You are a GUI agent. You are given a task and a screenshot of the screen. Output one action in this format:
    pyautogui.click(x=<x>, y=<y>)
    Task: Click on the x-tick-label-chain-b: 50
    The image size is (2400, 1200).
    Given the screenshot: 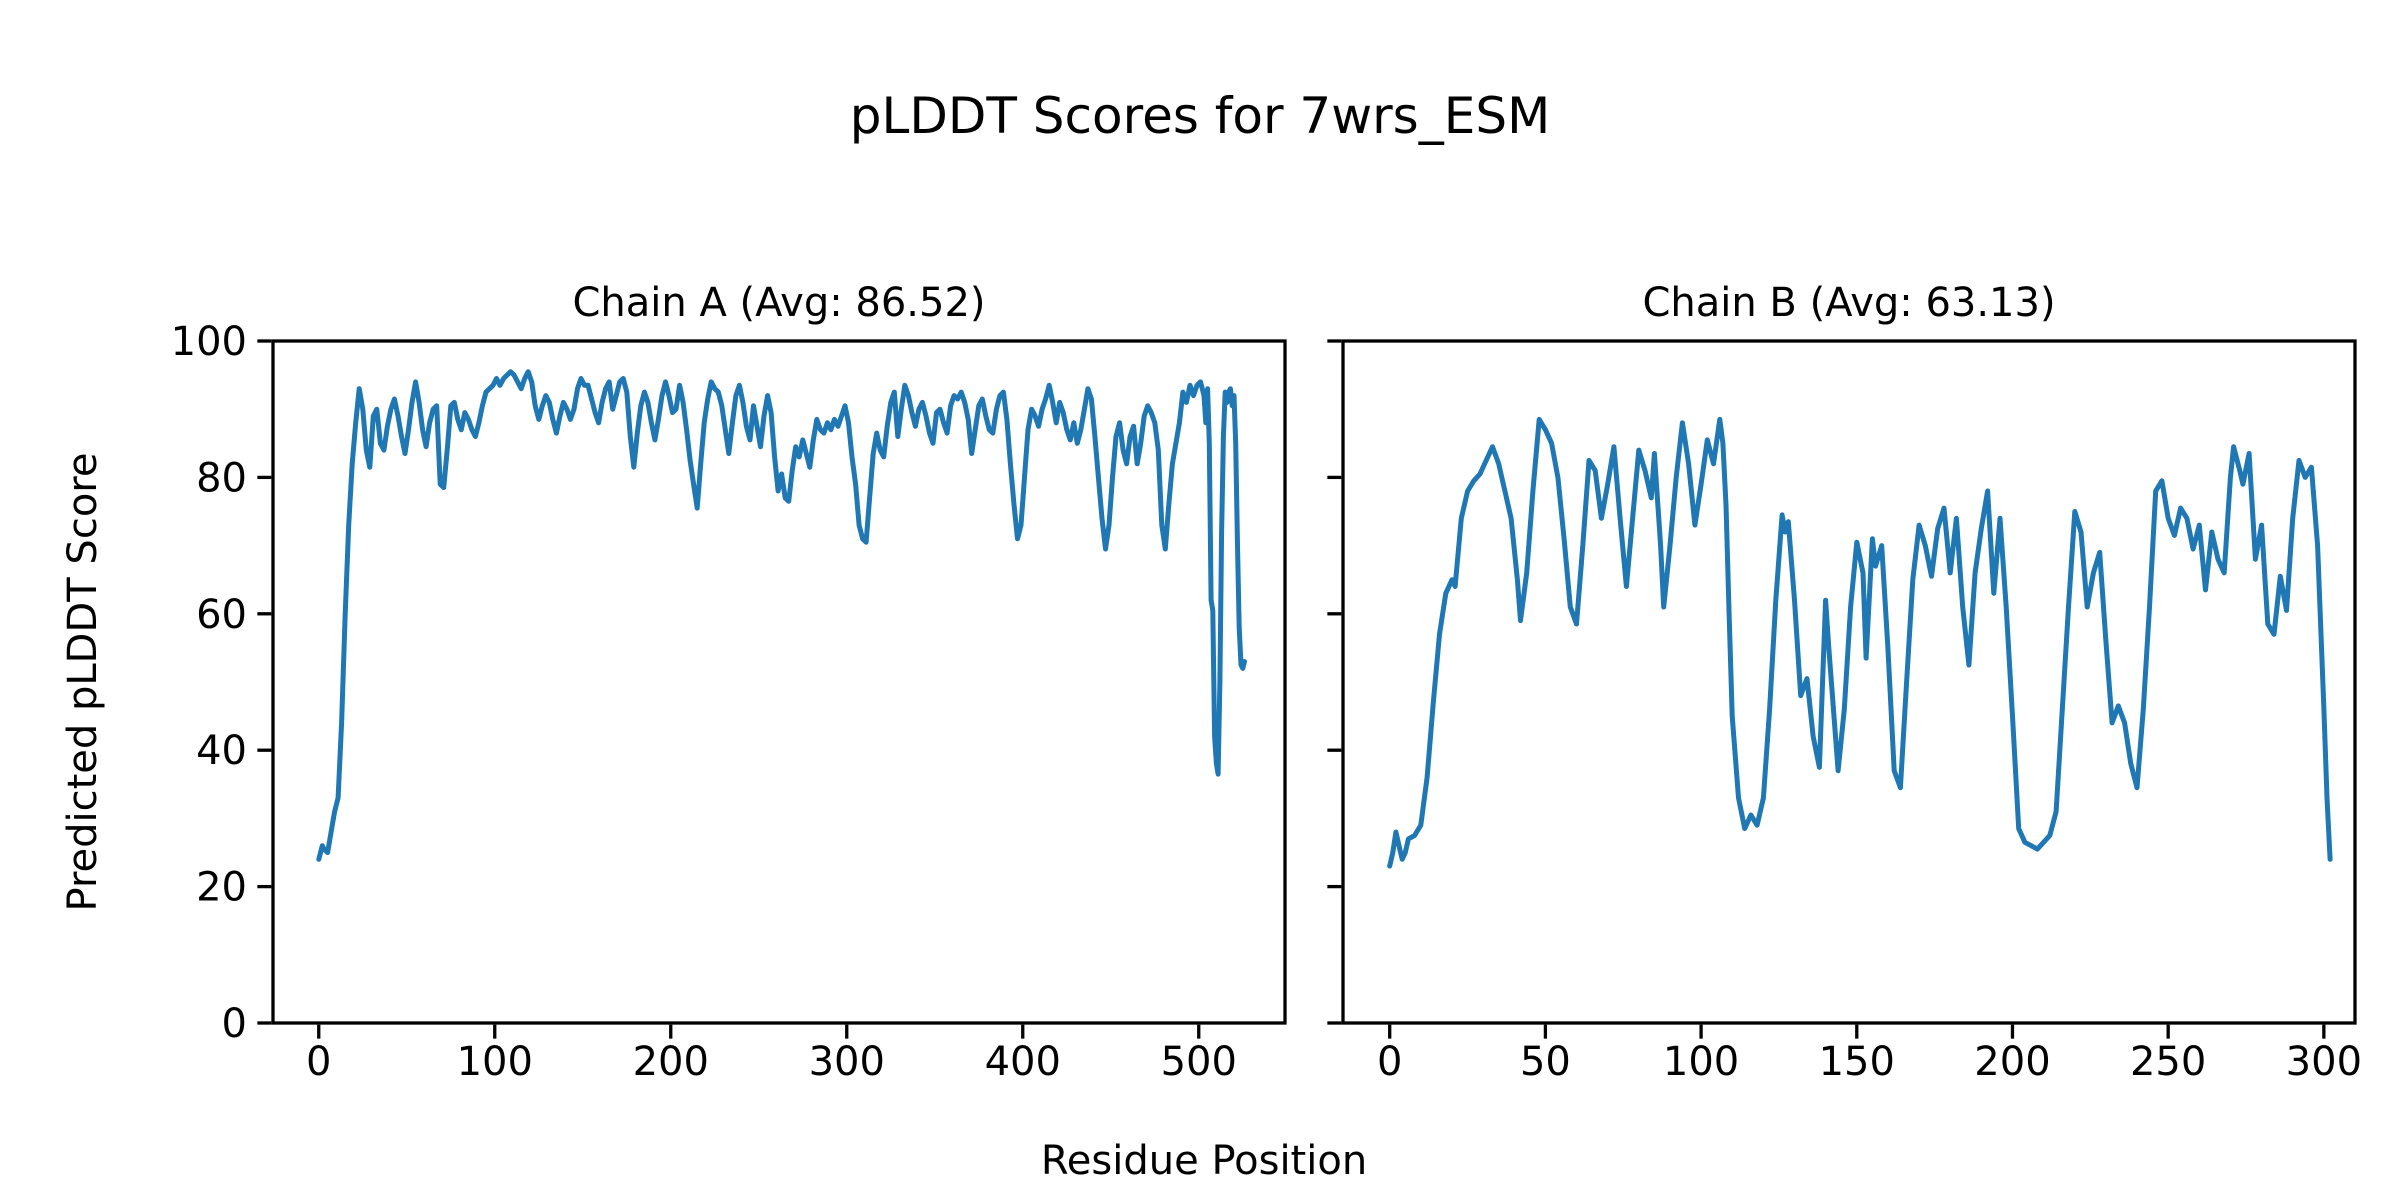 What is the action you would take?
    pyautogui.click(x=1545, y=1062)
    